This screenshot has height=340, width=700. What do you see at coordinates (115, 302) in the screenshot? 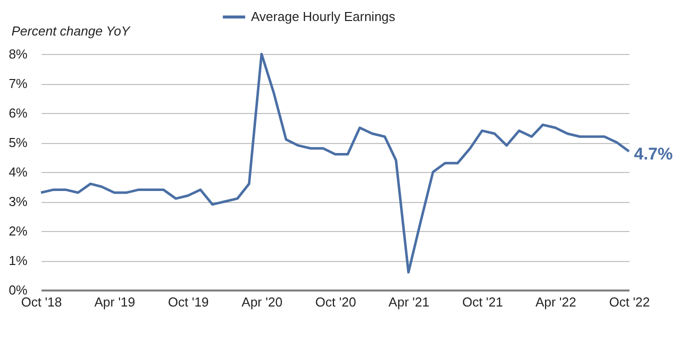
I see `x-tick-label: Apr '19` at bounding box center [115, 302].